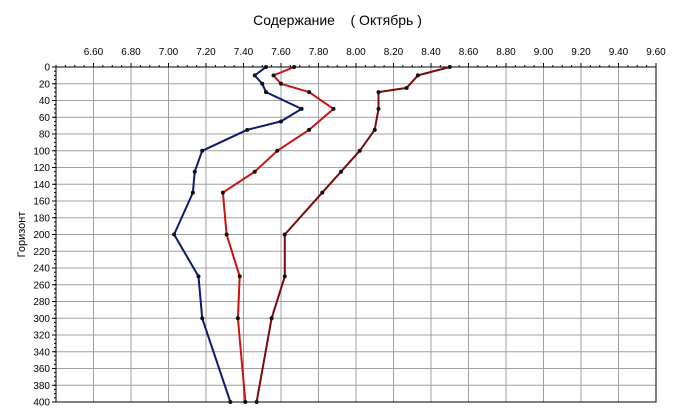 The image size is (675, 419). What do you see at coordinates (131, 52) in the screenshot?
I see `x-tick-label: 6.80` at bounding box center [131, 52].